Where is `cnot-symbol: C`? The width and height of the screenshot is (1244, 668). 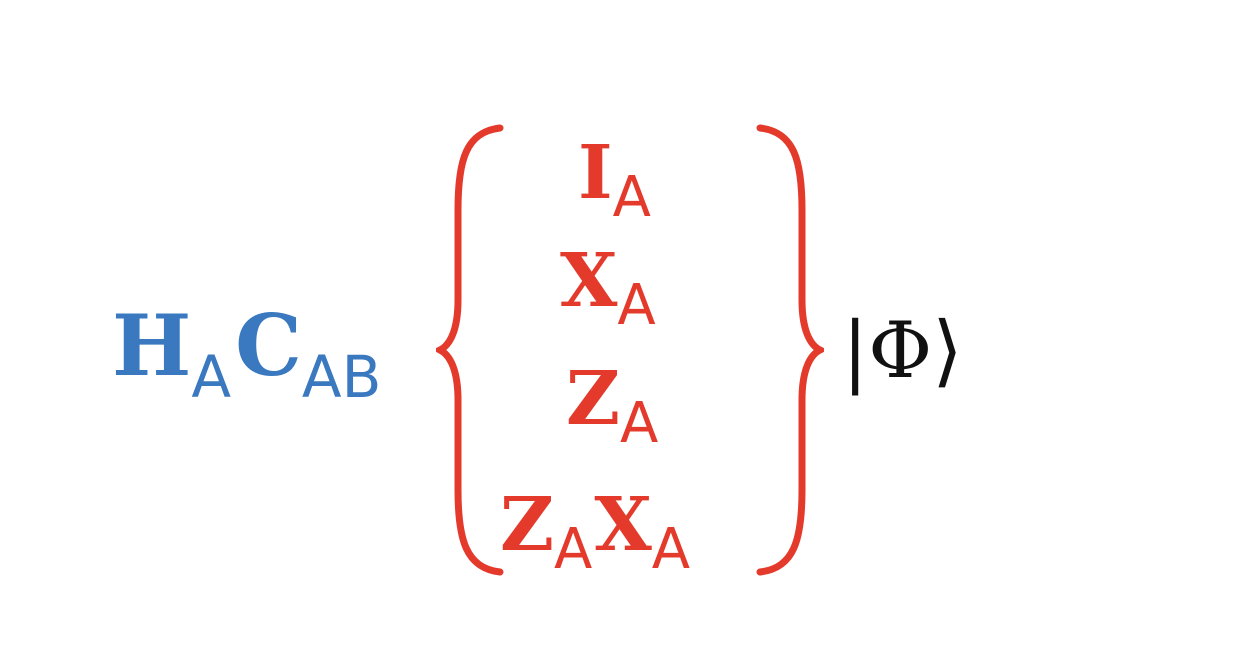
cnot-symbol: C is located at coordinates (268, 345).